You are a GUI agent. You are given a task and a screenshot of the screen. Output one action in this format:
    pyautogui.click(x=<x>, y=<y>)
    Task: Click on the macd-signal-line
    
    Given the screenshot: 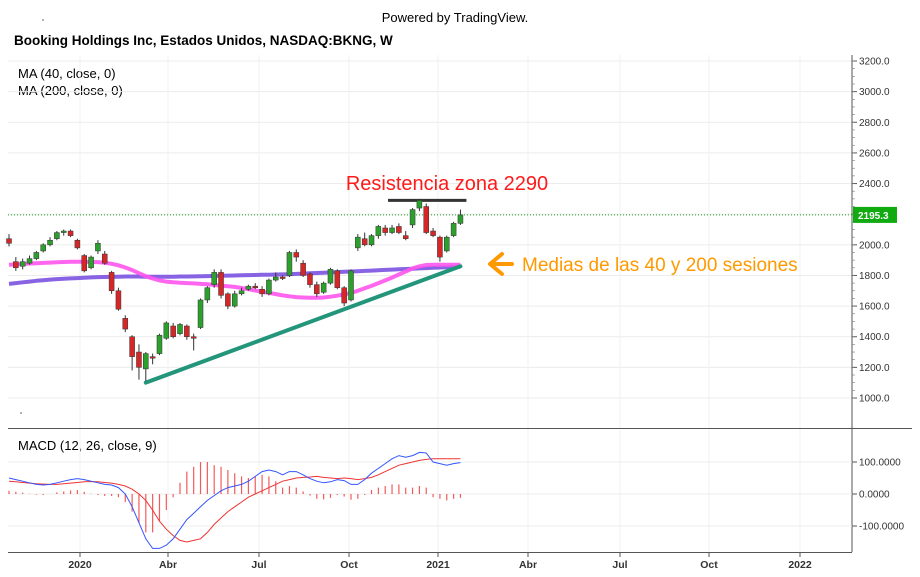 What is the action you would take?
    pyautogui.click(x=234, y=500)
    